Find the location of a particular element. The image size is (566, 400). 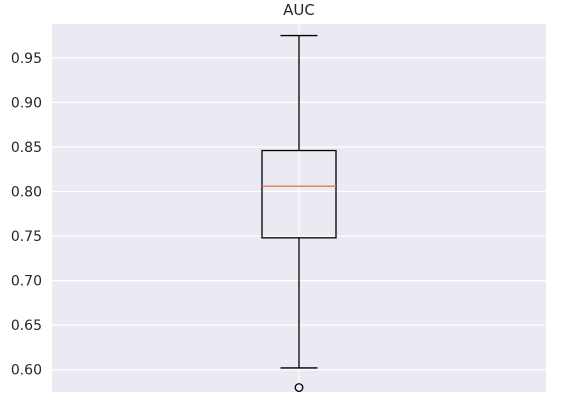

y-axis: 0.60 0.65 0.70 0.75 0.80 0.85 0.90 0.95 is located at coordinates (26, 215).